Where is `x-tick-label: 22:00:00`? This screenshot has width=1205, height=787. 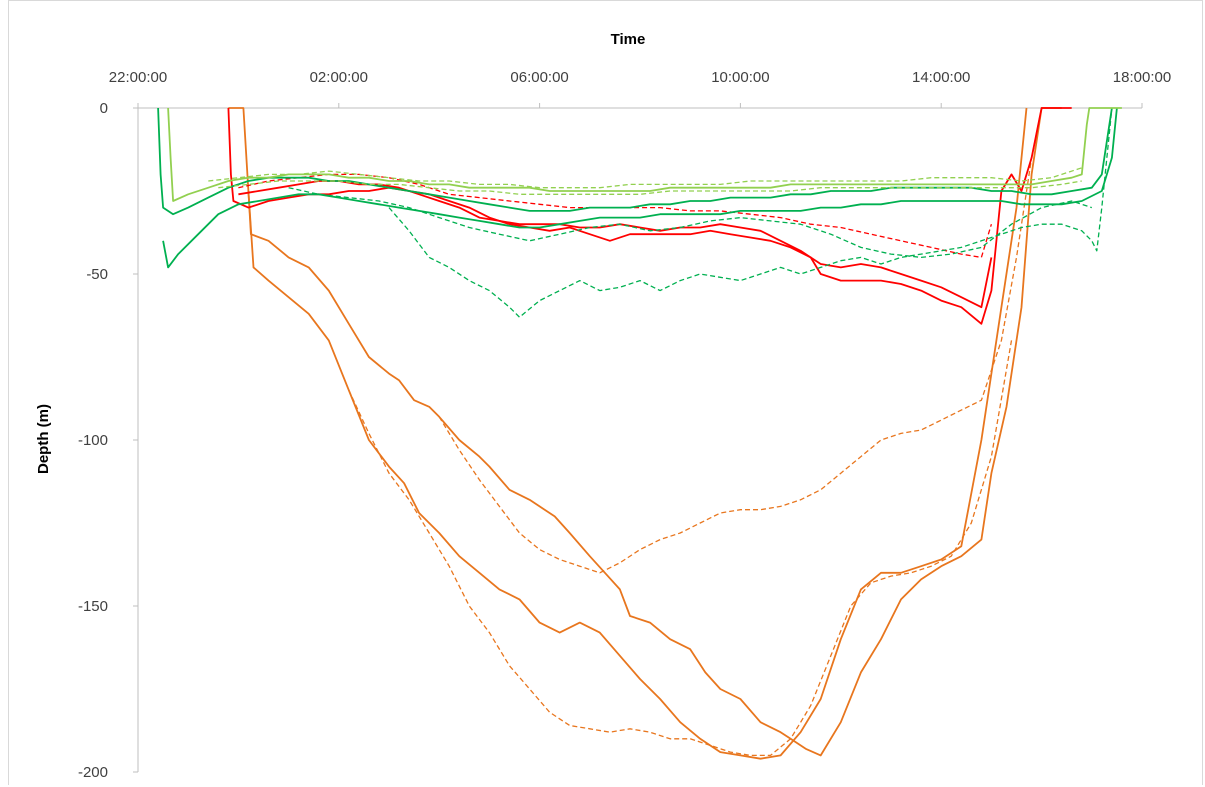 x-tick-label: 22:00:00 is located at coordinates (138, 77).